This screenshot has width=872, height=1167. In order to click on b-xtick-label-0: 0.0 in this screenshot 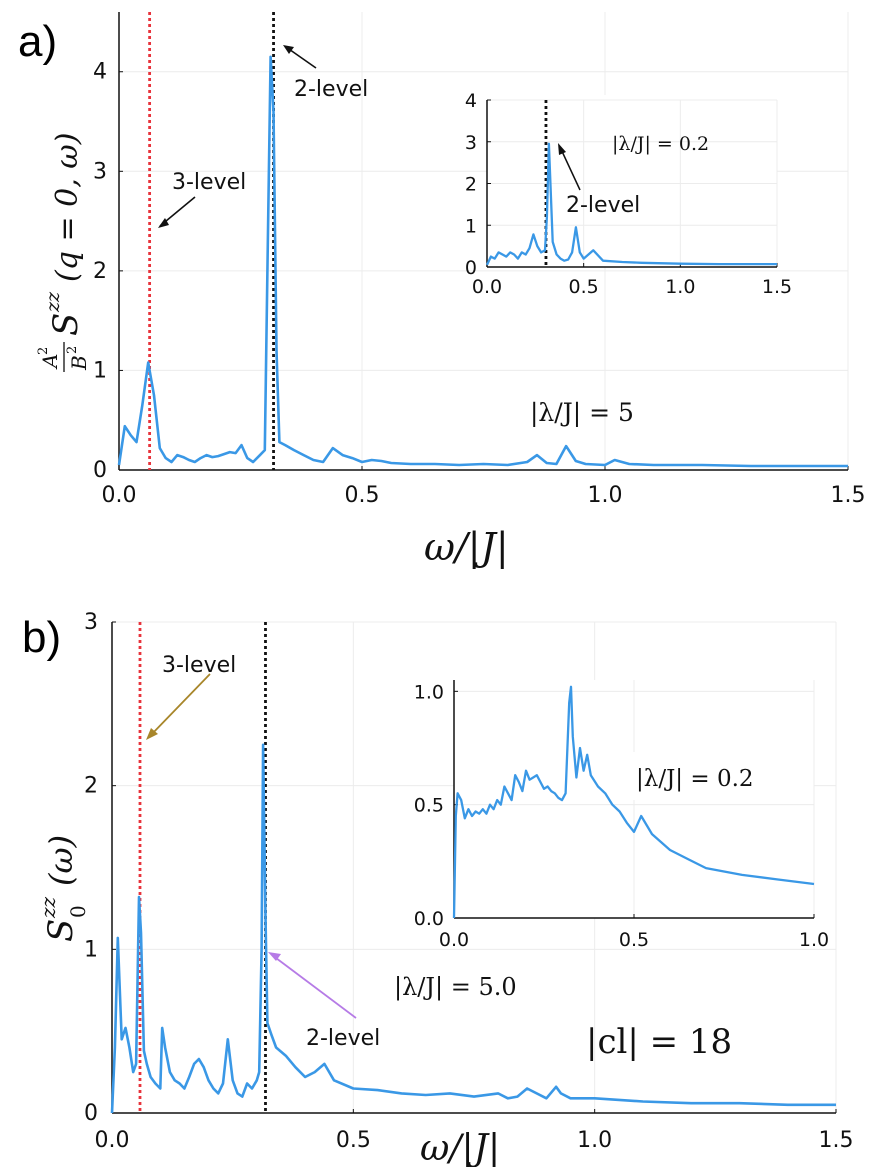, I will do `click(112, 1140)`.